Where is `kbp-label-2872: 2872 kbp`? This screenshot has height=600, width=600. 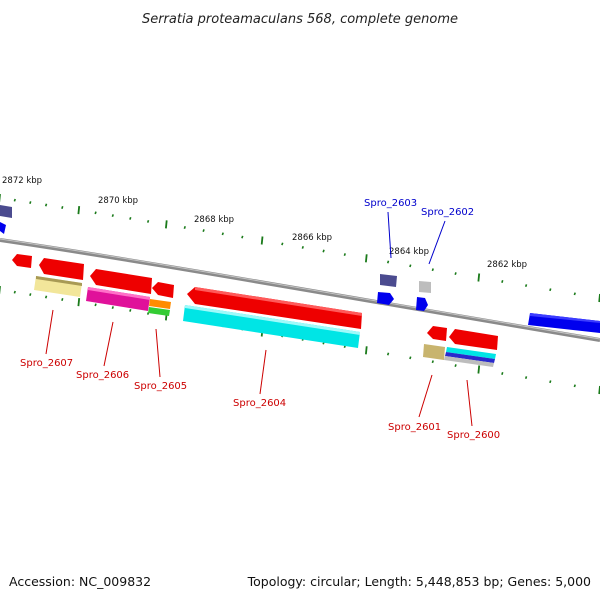
kbp-label-2872: 2872 kbp is located at coordinates (22, 181).